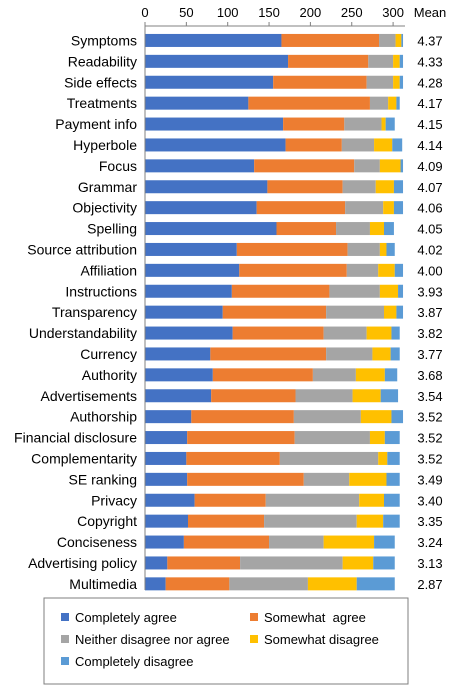 Image resolution: width=453 pixels, height=687 pixels. What do you see at coordinates (398, 40) in the screenshot?
I see `bar-symptoms-somewhat-disagree` at bounding box center [398, 40].